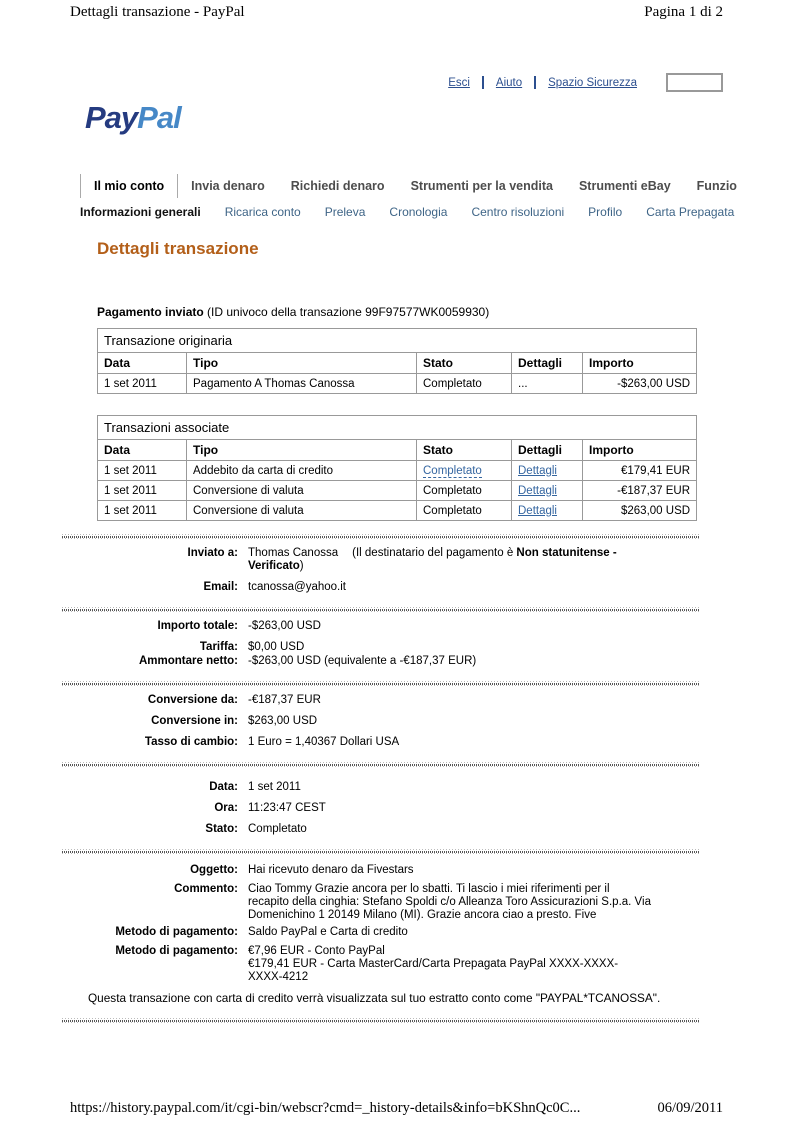  I want to click on subnav-carta-prepagata: Carta Prepagata, so click(690, 212).